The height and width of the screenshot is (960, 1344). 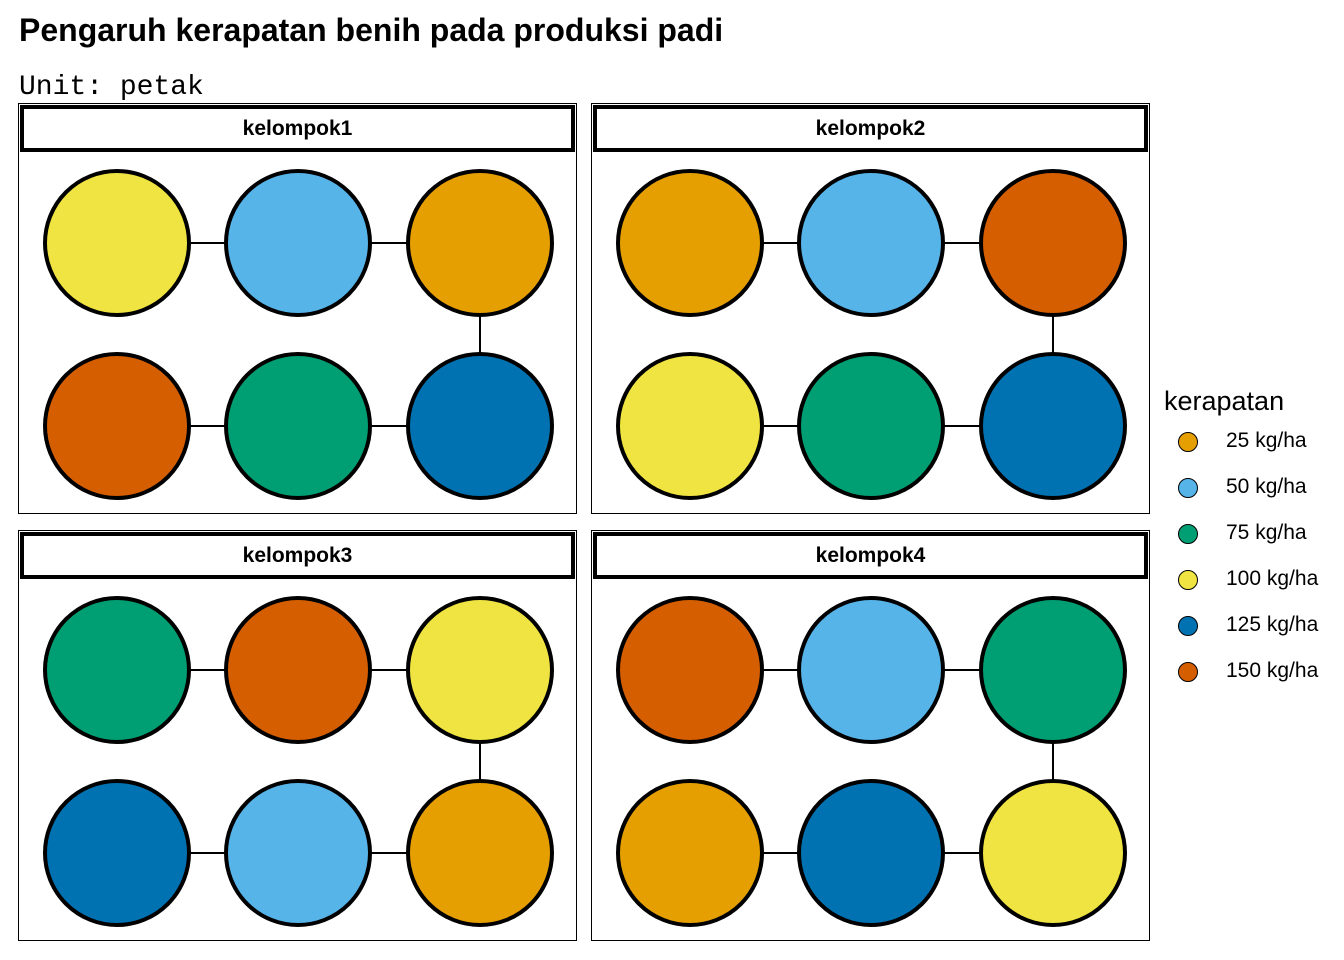 I want to click on legend-item: 150 kg/ha, so click(x=1241, y=682).